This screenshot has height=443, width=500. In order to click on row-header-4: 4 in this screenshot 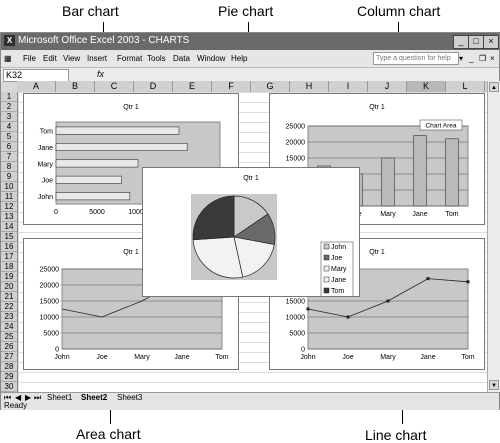, I will do `click(9, 127)`.